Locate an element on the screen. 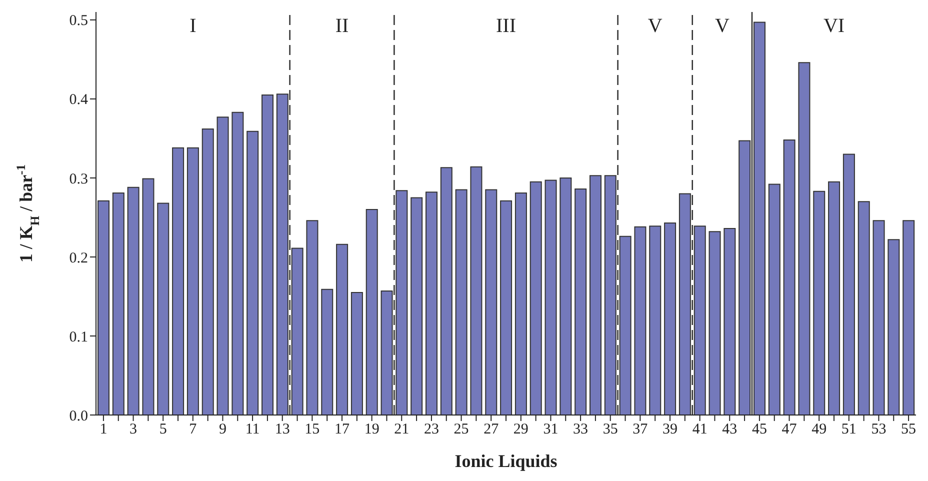 The width and height of the screenshot is (928, 481). x-tick-label: 29 is located at coordinates (520, 430).